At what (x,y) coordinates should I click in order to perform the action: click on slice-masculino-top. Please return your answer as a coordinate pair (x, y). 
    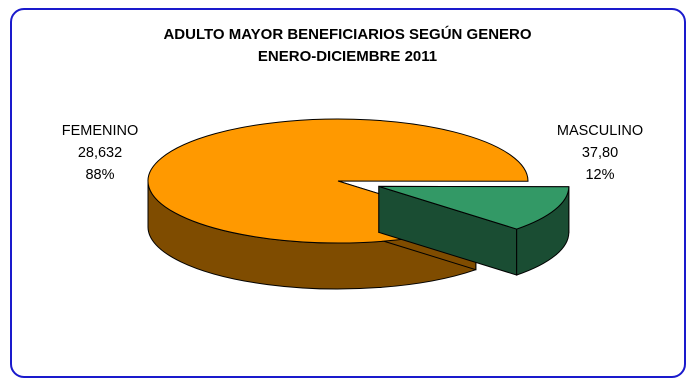
    Looking at the image, I should click on (474, 207).